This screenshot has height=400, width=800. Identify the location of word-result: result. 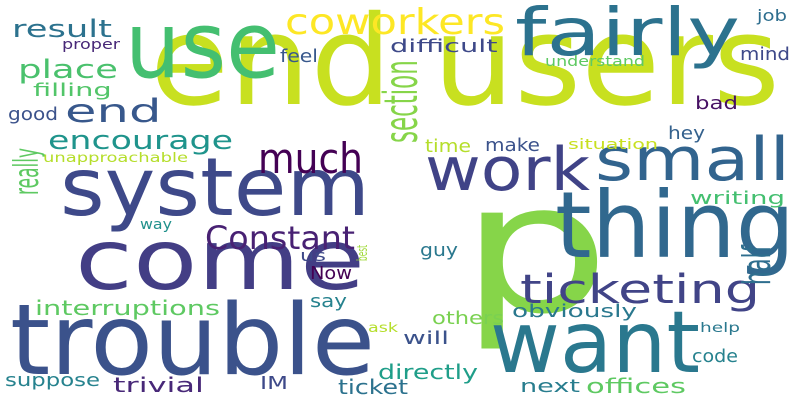
(62, 29).